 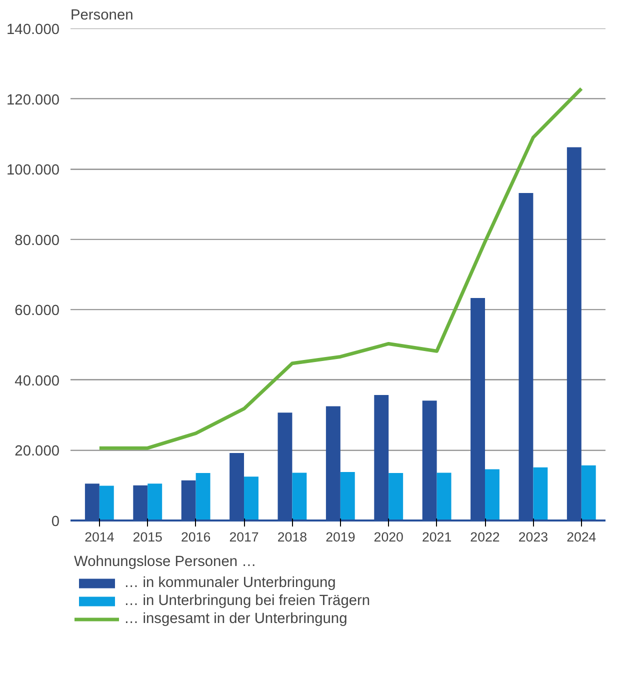 What do you see at coordinates (37, 452) in the screenshot?
I see `y-tick-label: 20.000` at bounding box center [37, 452].